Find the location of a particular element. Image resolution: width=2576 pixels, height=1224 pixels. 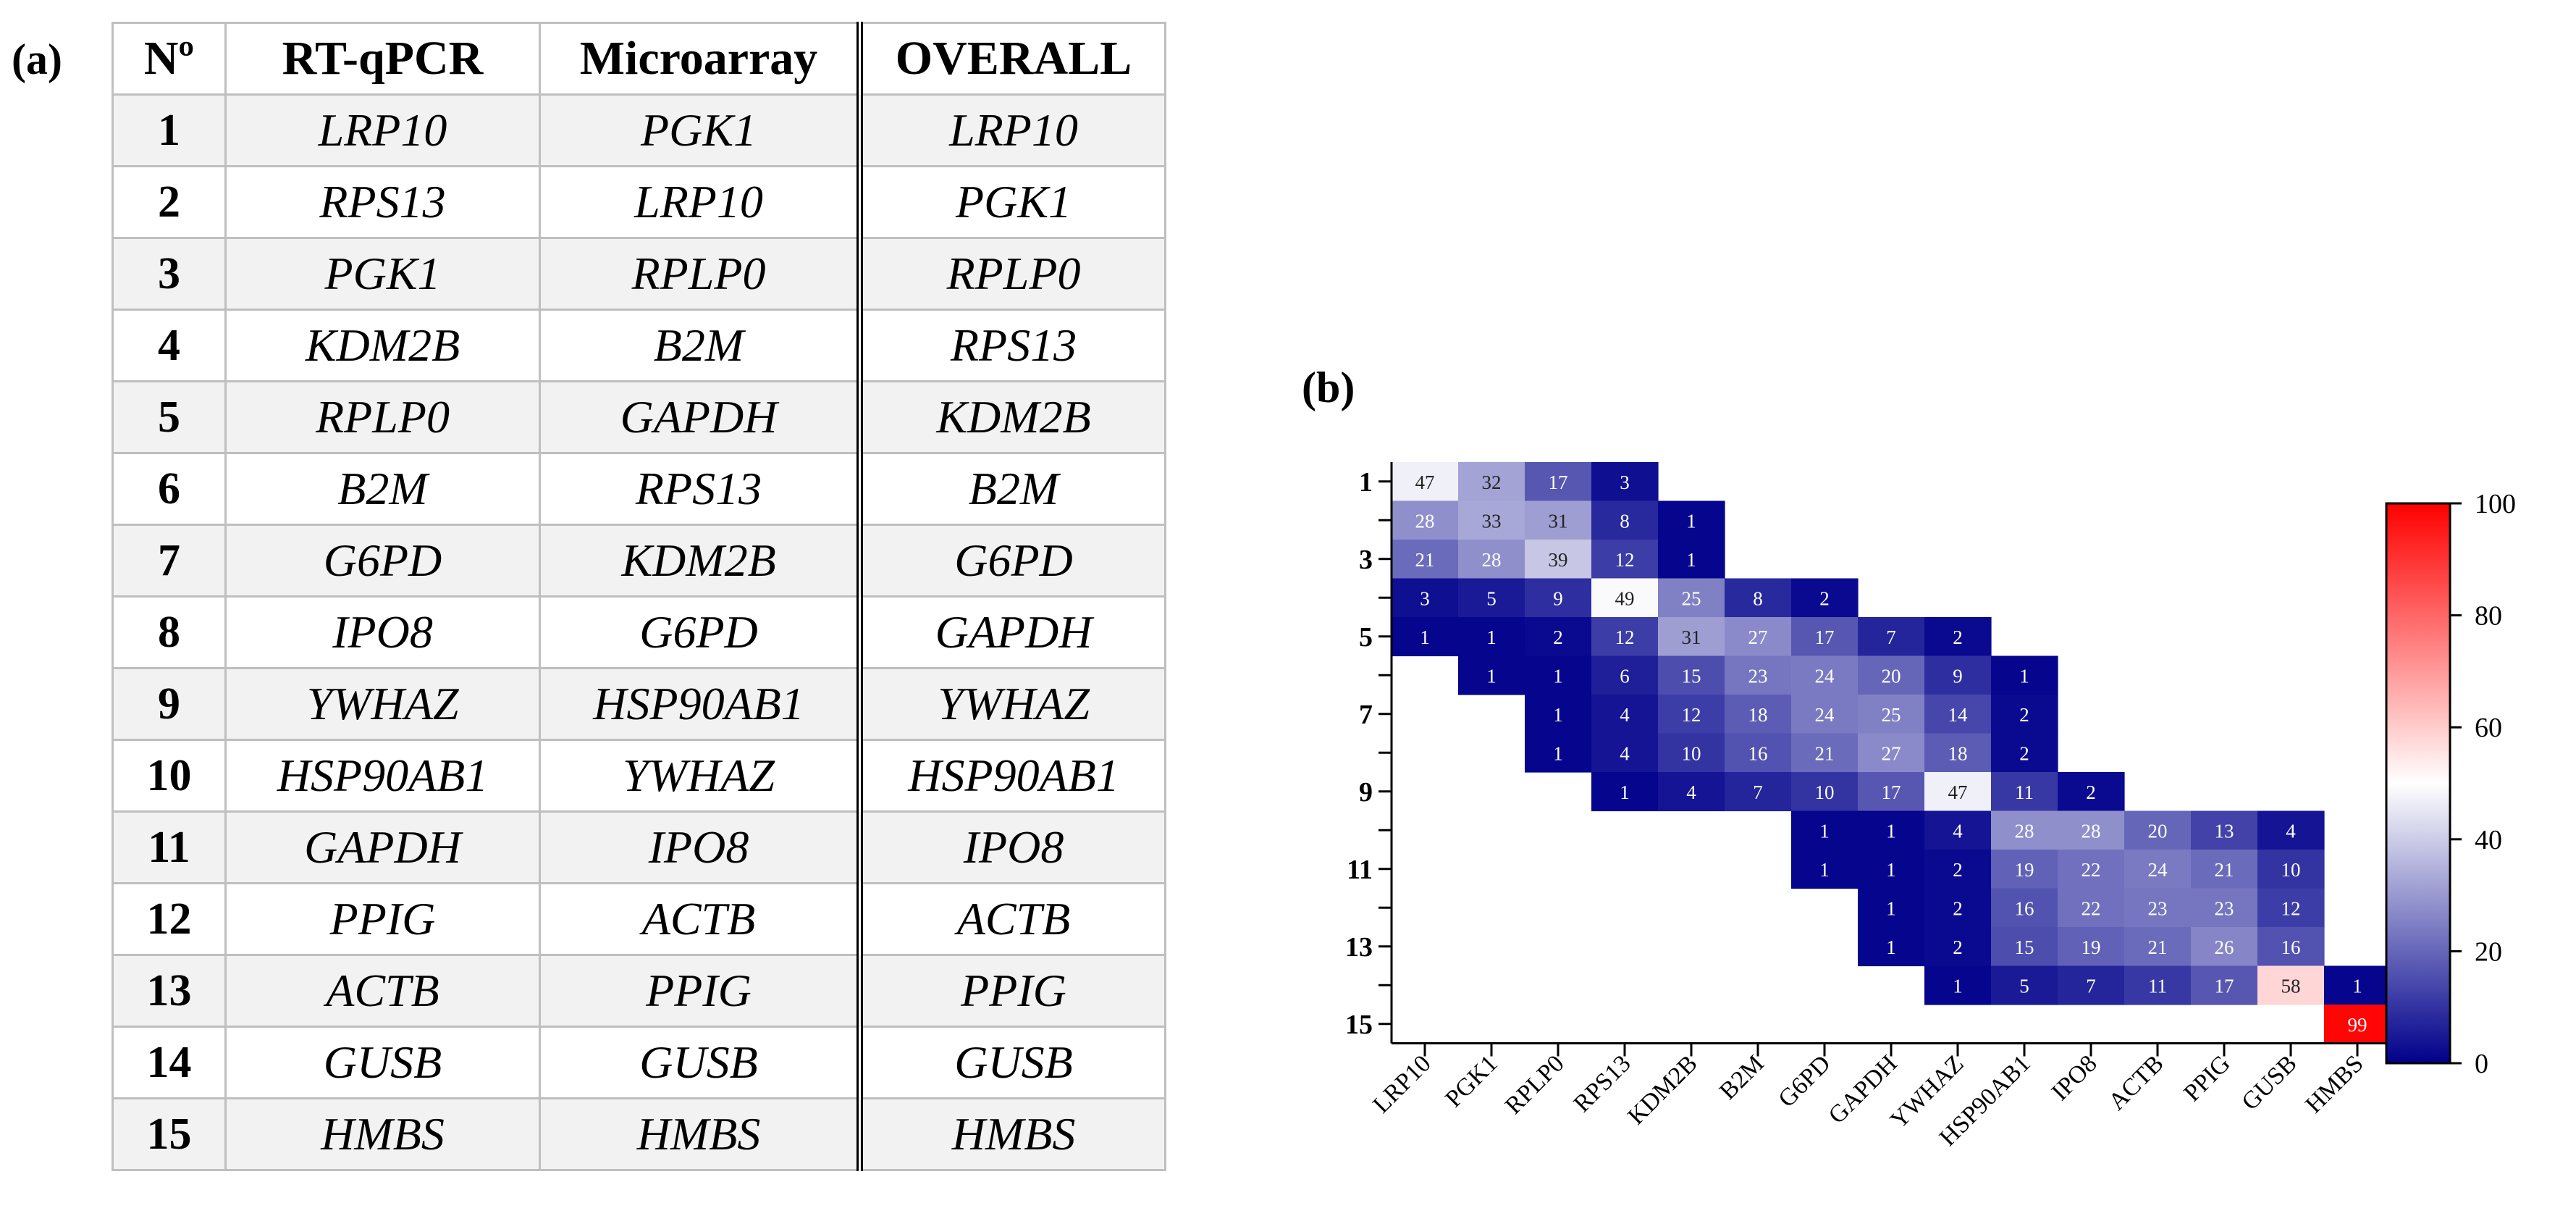

header-microarray: Microarray is located at coordinates (700, 59).